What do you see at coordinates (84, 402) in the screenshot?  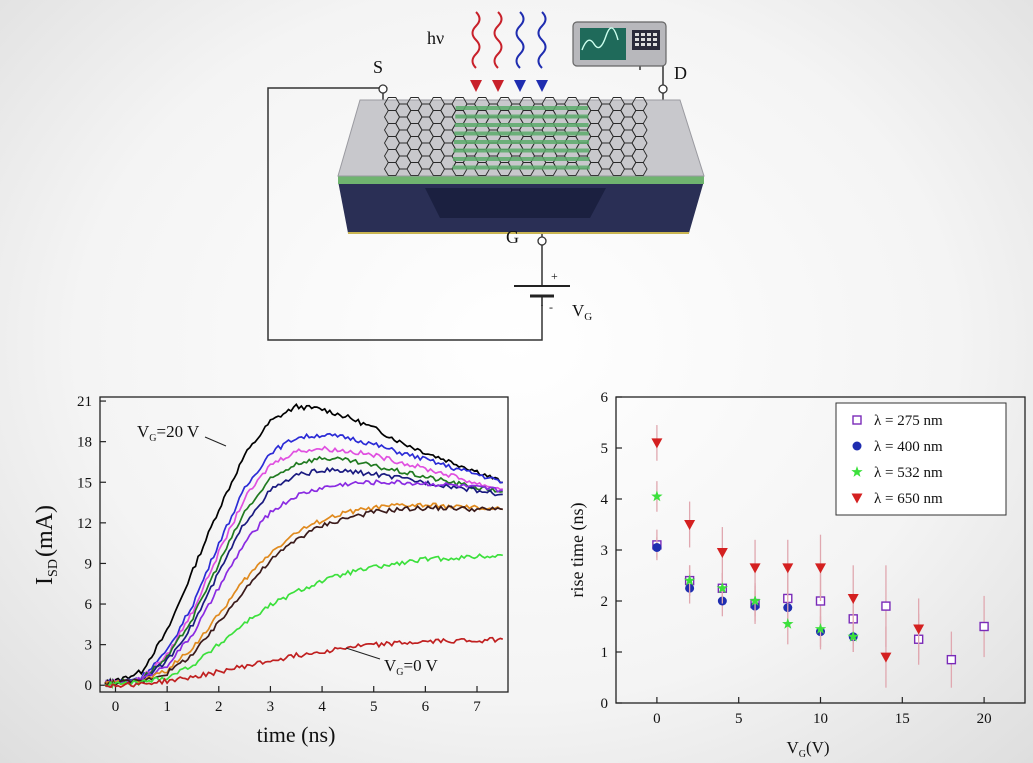 I see `y-tick-label: 21` at bounding box center [84, 402].